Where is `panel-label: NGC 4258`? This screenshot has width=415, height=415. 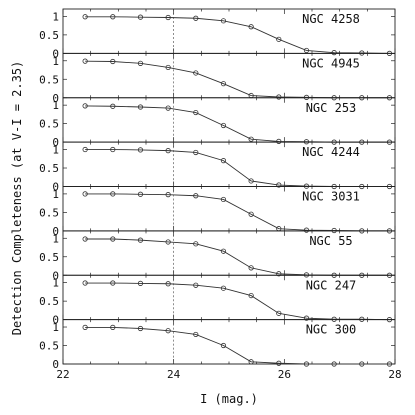
panel-label: NGC 4258 is located at coordinates (331, 19).